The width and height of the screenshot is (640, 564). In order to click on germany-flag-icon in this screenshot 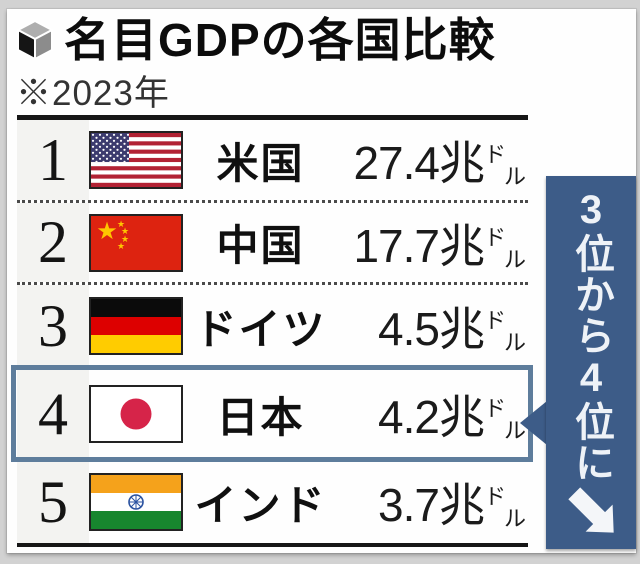, I will do `click(136, 326)`.